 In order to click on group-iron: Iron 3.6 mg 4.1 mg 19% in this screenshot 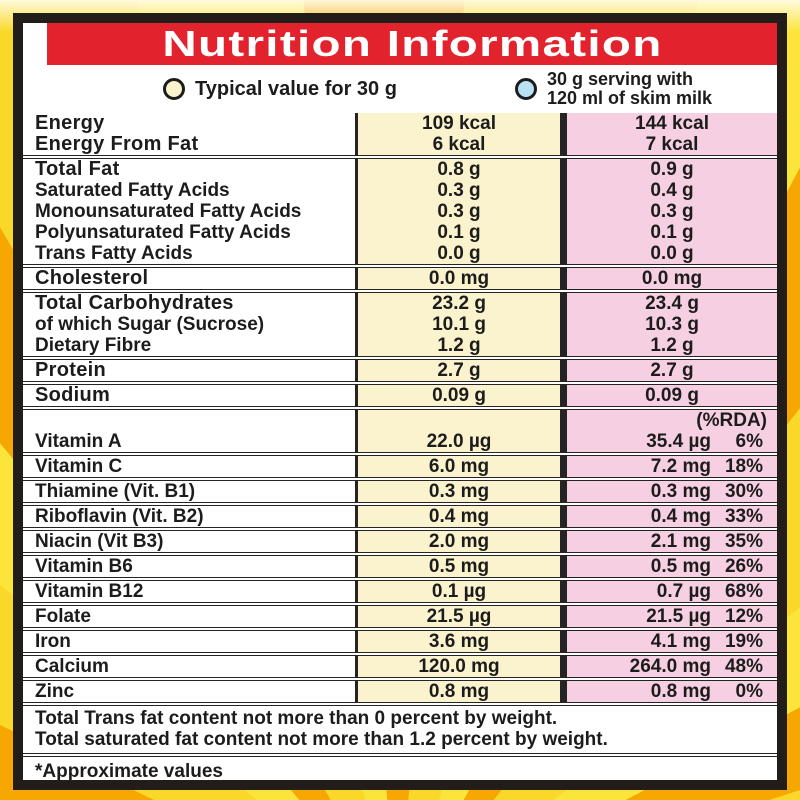, I will do `click(400, 643)`.